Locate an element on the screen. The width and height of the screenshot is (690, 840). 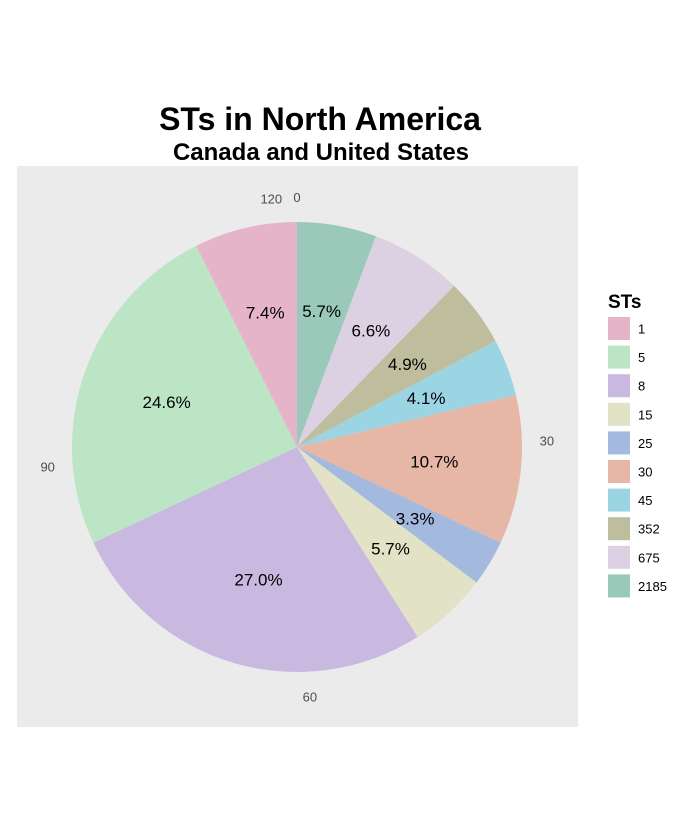
legend-item-st-2185: 2185 is located at coordinates (637, 586).